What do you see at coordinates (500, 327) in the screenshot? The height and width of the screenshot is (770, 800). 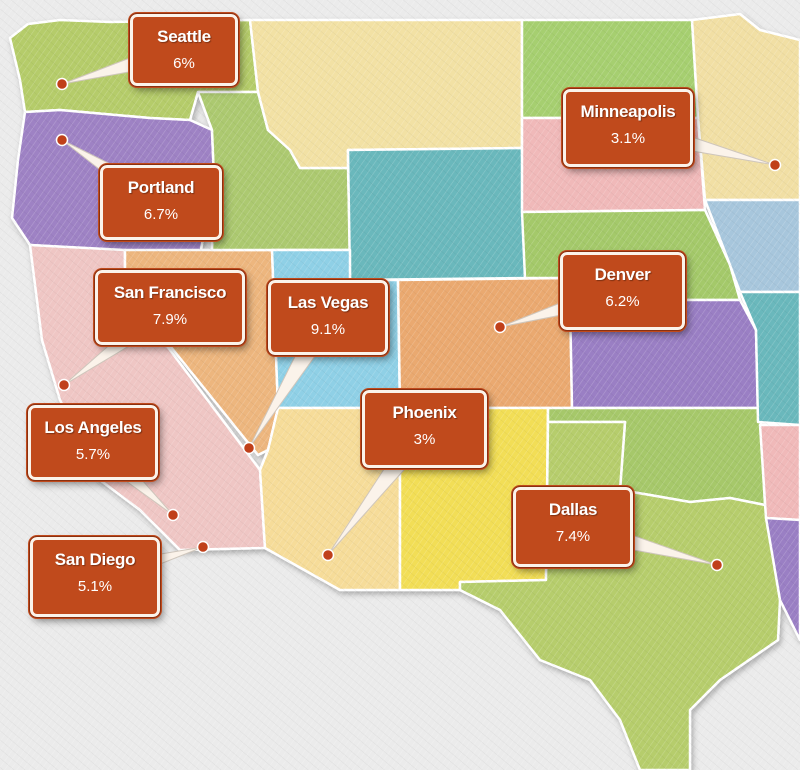 I see `denver-marker` at bounding box center [500, 327].